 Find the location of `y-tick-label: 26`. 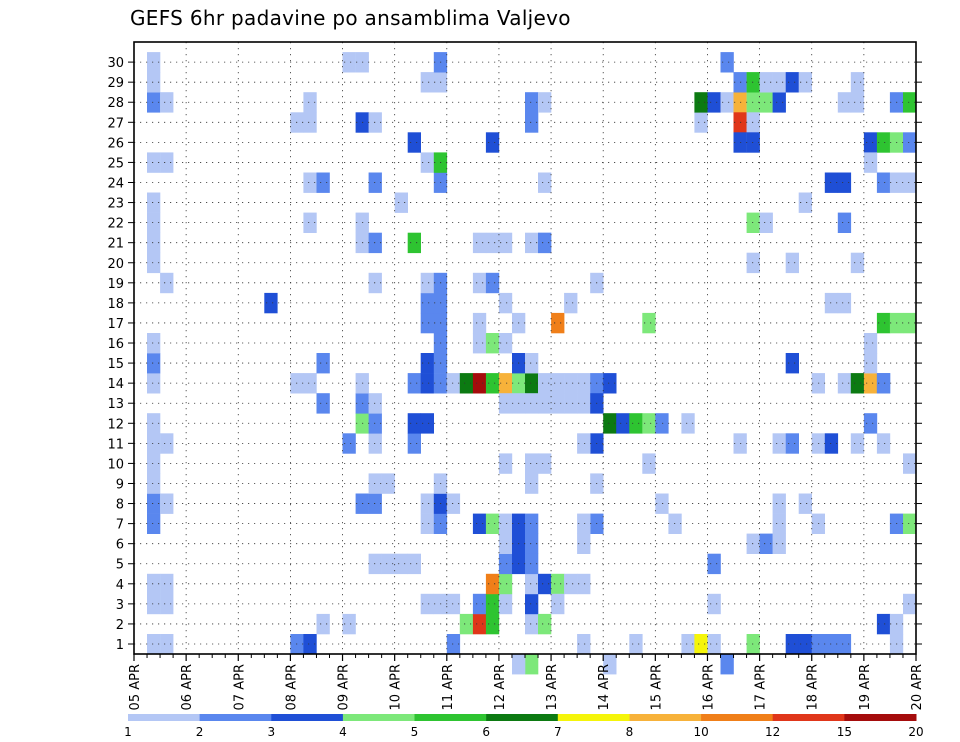

y-tick-label: 26 is located at coordinates (115, 143).